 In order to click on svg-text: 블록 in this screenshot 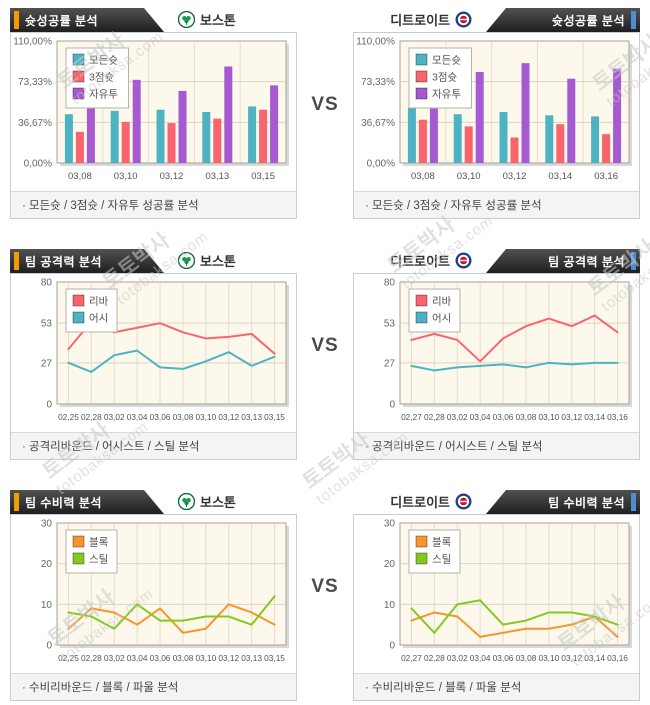, I will do `click(99, 543)`.